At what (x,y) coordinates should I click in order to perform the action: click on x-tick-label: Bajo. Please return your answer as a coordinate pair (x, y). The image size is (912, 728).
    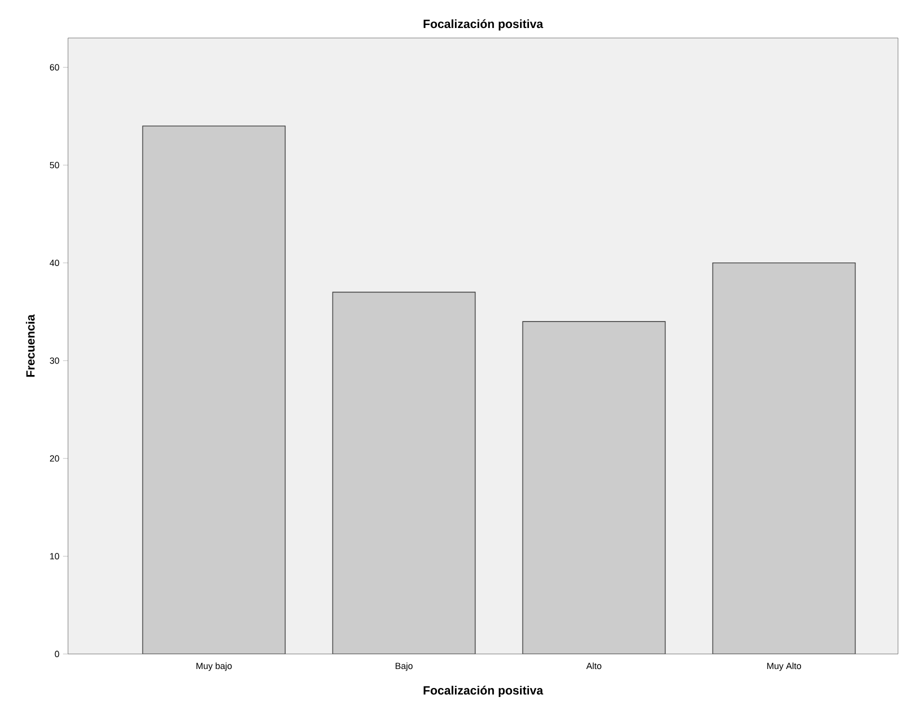
    Looking at the image, I should click on (404, 666).